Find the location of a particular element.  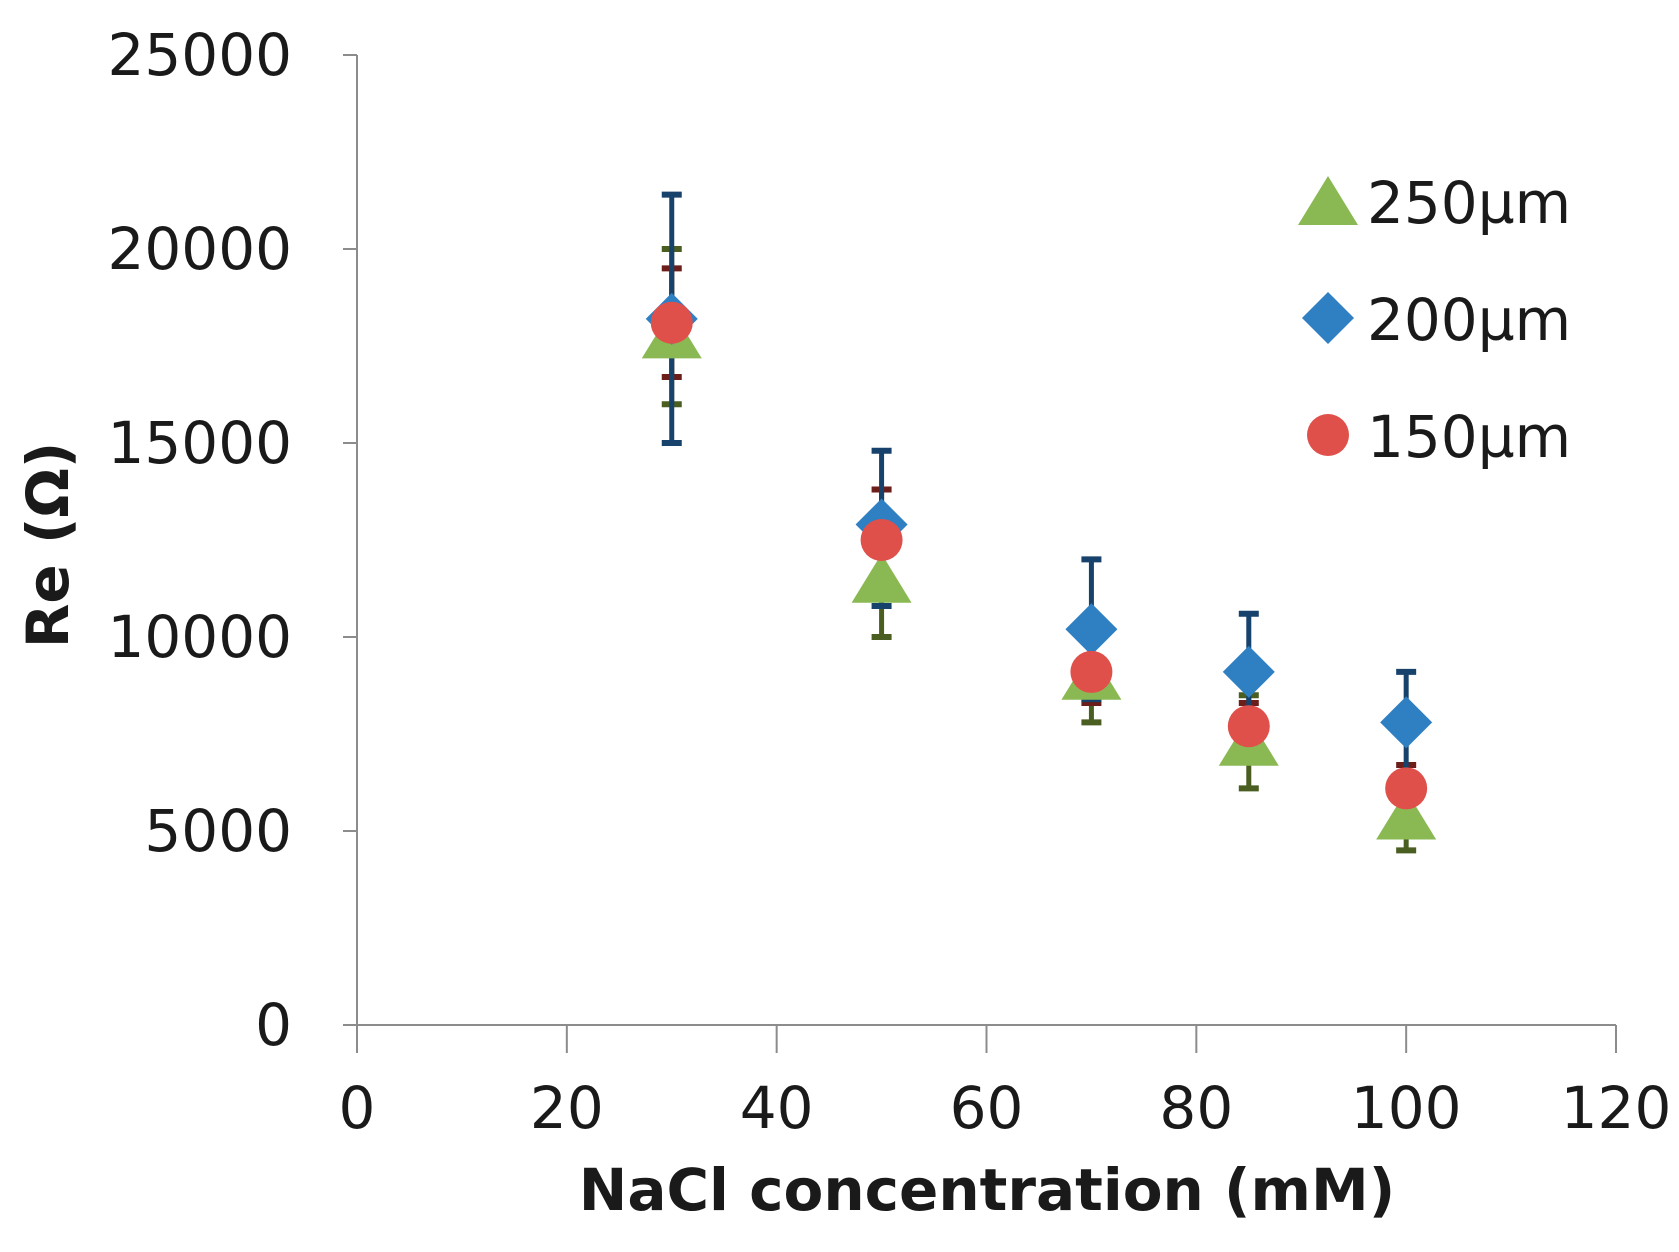

legend-label: 150µm is located at coordinates (1469, 437).